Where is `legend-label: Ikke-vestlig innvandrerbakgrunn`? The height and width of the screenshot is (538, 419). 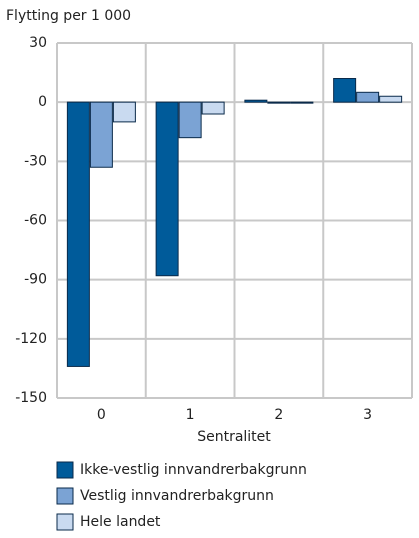
legend-label: Ikke-vestlig innvandrerbakgrunn is located at coordinates (193, 470).